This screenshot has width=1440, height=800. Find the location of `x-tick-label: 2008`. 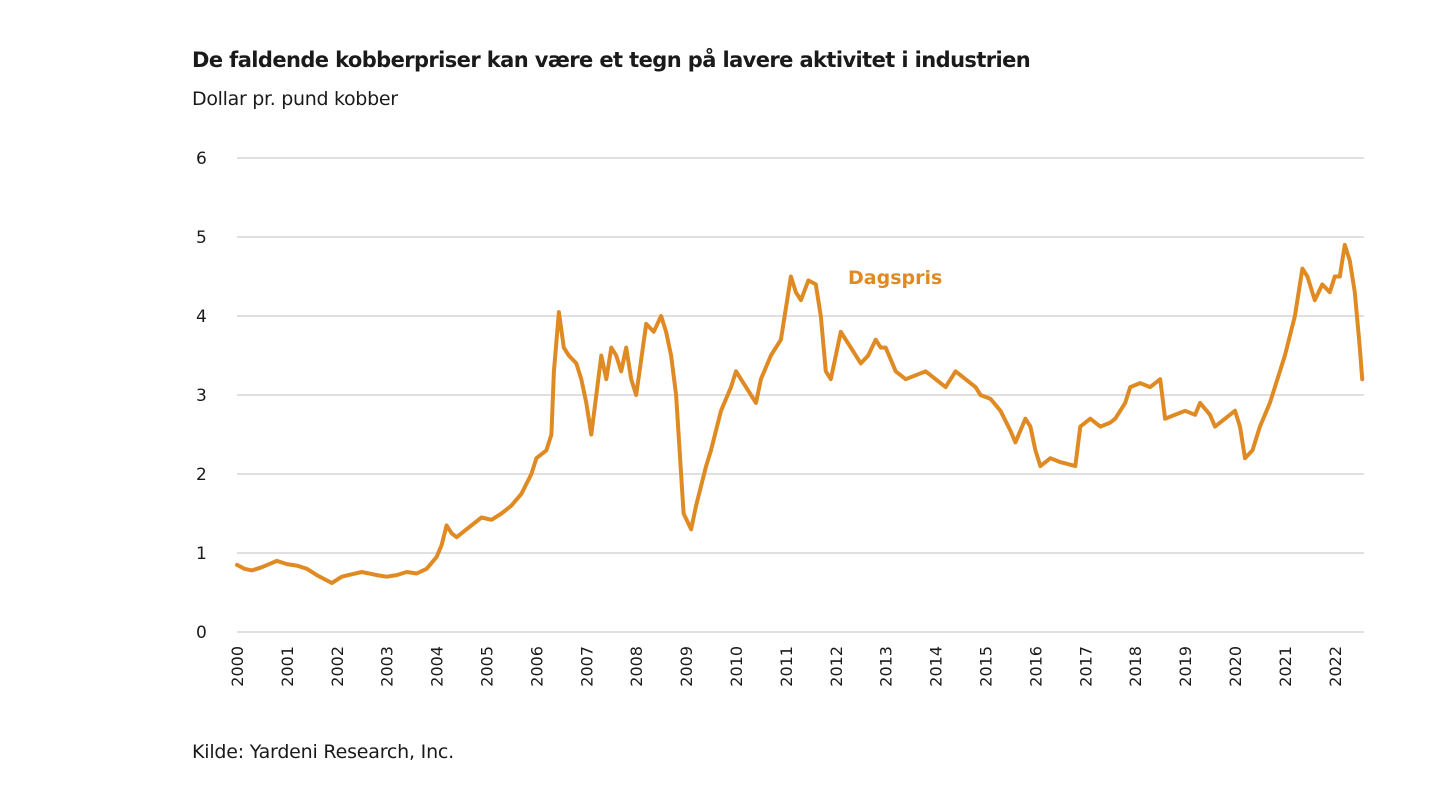

x-tick-label: 2008 is located at coordinates (636, 666).